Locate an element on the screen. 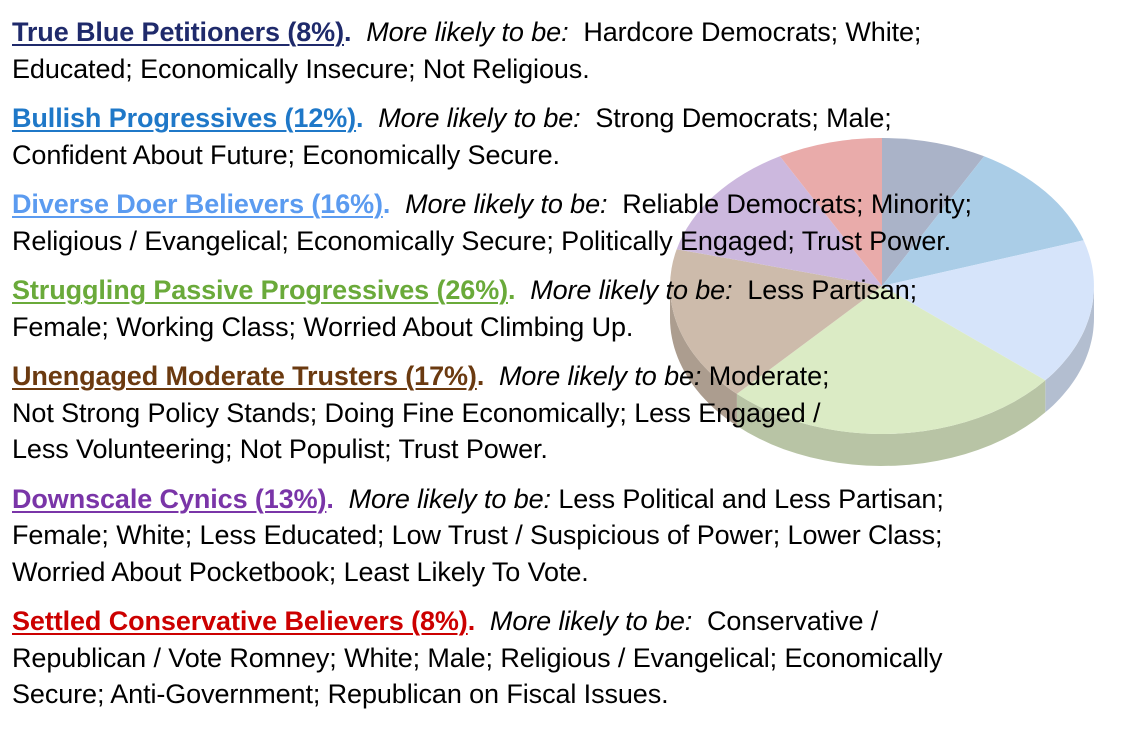  pie-slice-bullish-progressives is located at coordinates (983, 221).